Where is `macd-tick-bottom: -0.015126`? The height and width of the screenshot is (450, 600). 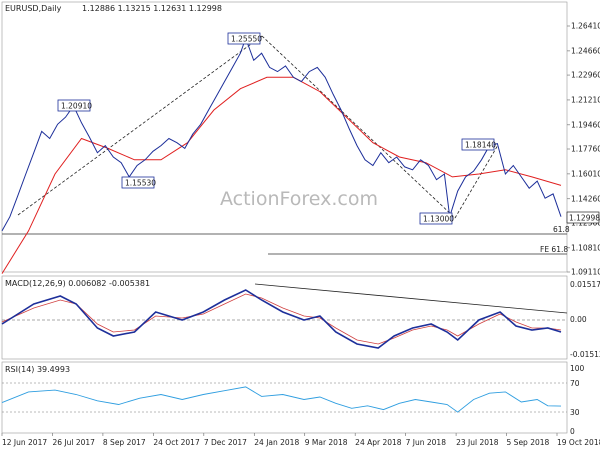 macd-tick-bottom: -0.015126 is located at coordinates (585, 354).